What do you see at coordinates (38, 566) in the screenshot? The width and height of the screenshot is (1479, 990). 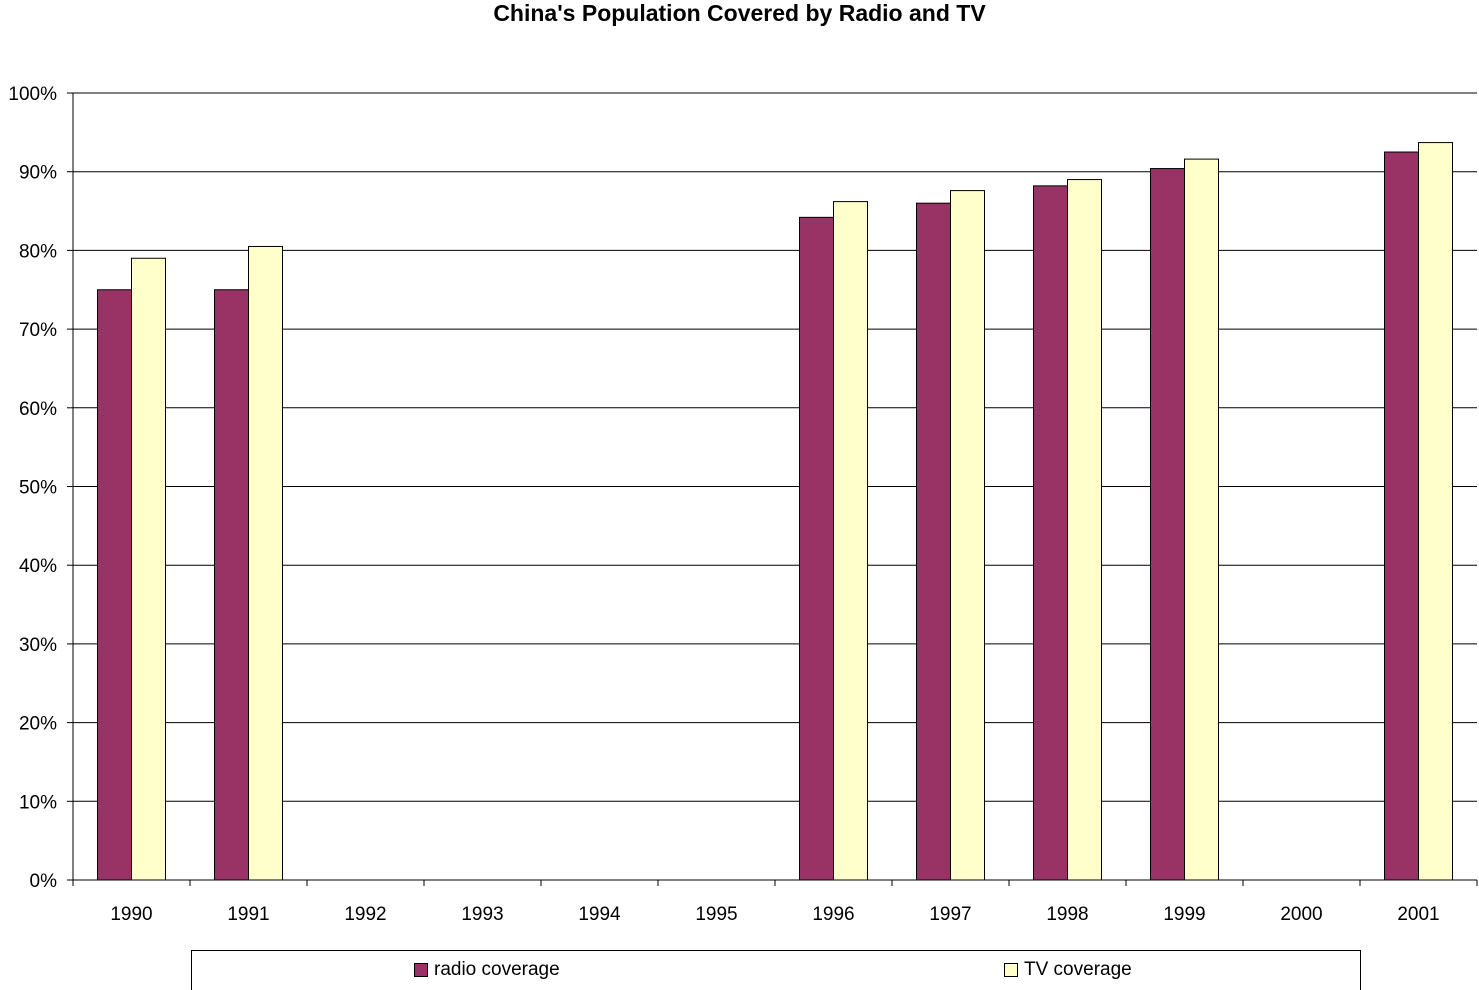 I see `y-tick-label: 40%` at bounding box center [38, 566].